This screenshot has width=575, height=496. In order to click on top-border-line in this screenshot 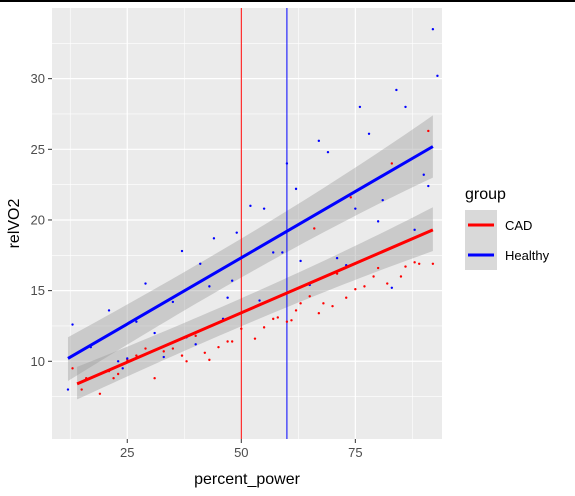, I will do `click(287, 1)`.